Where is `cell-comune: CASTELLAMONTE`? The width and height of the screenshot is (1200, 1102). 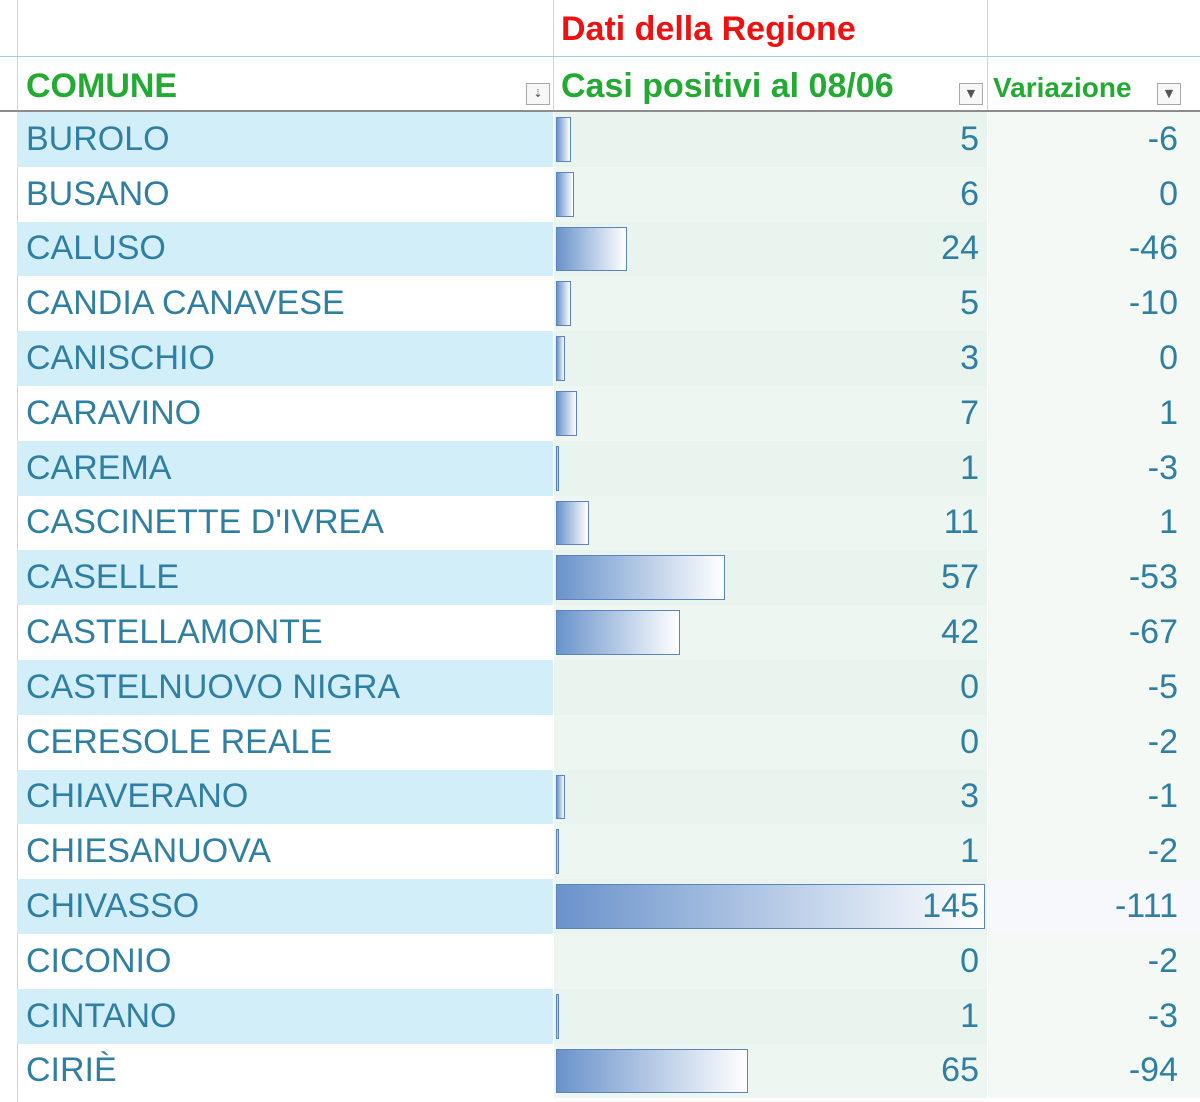 cell-comune: CASTELLAMONTE is located at coordinates (174, 632).